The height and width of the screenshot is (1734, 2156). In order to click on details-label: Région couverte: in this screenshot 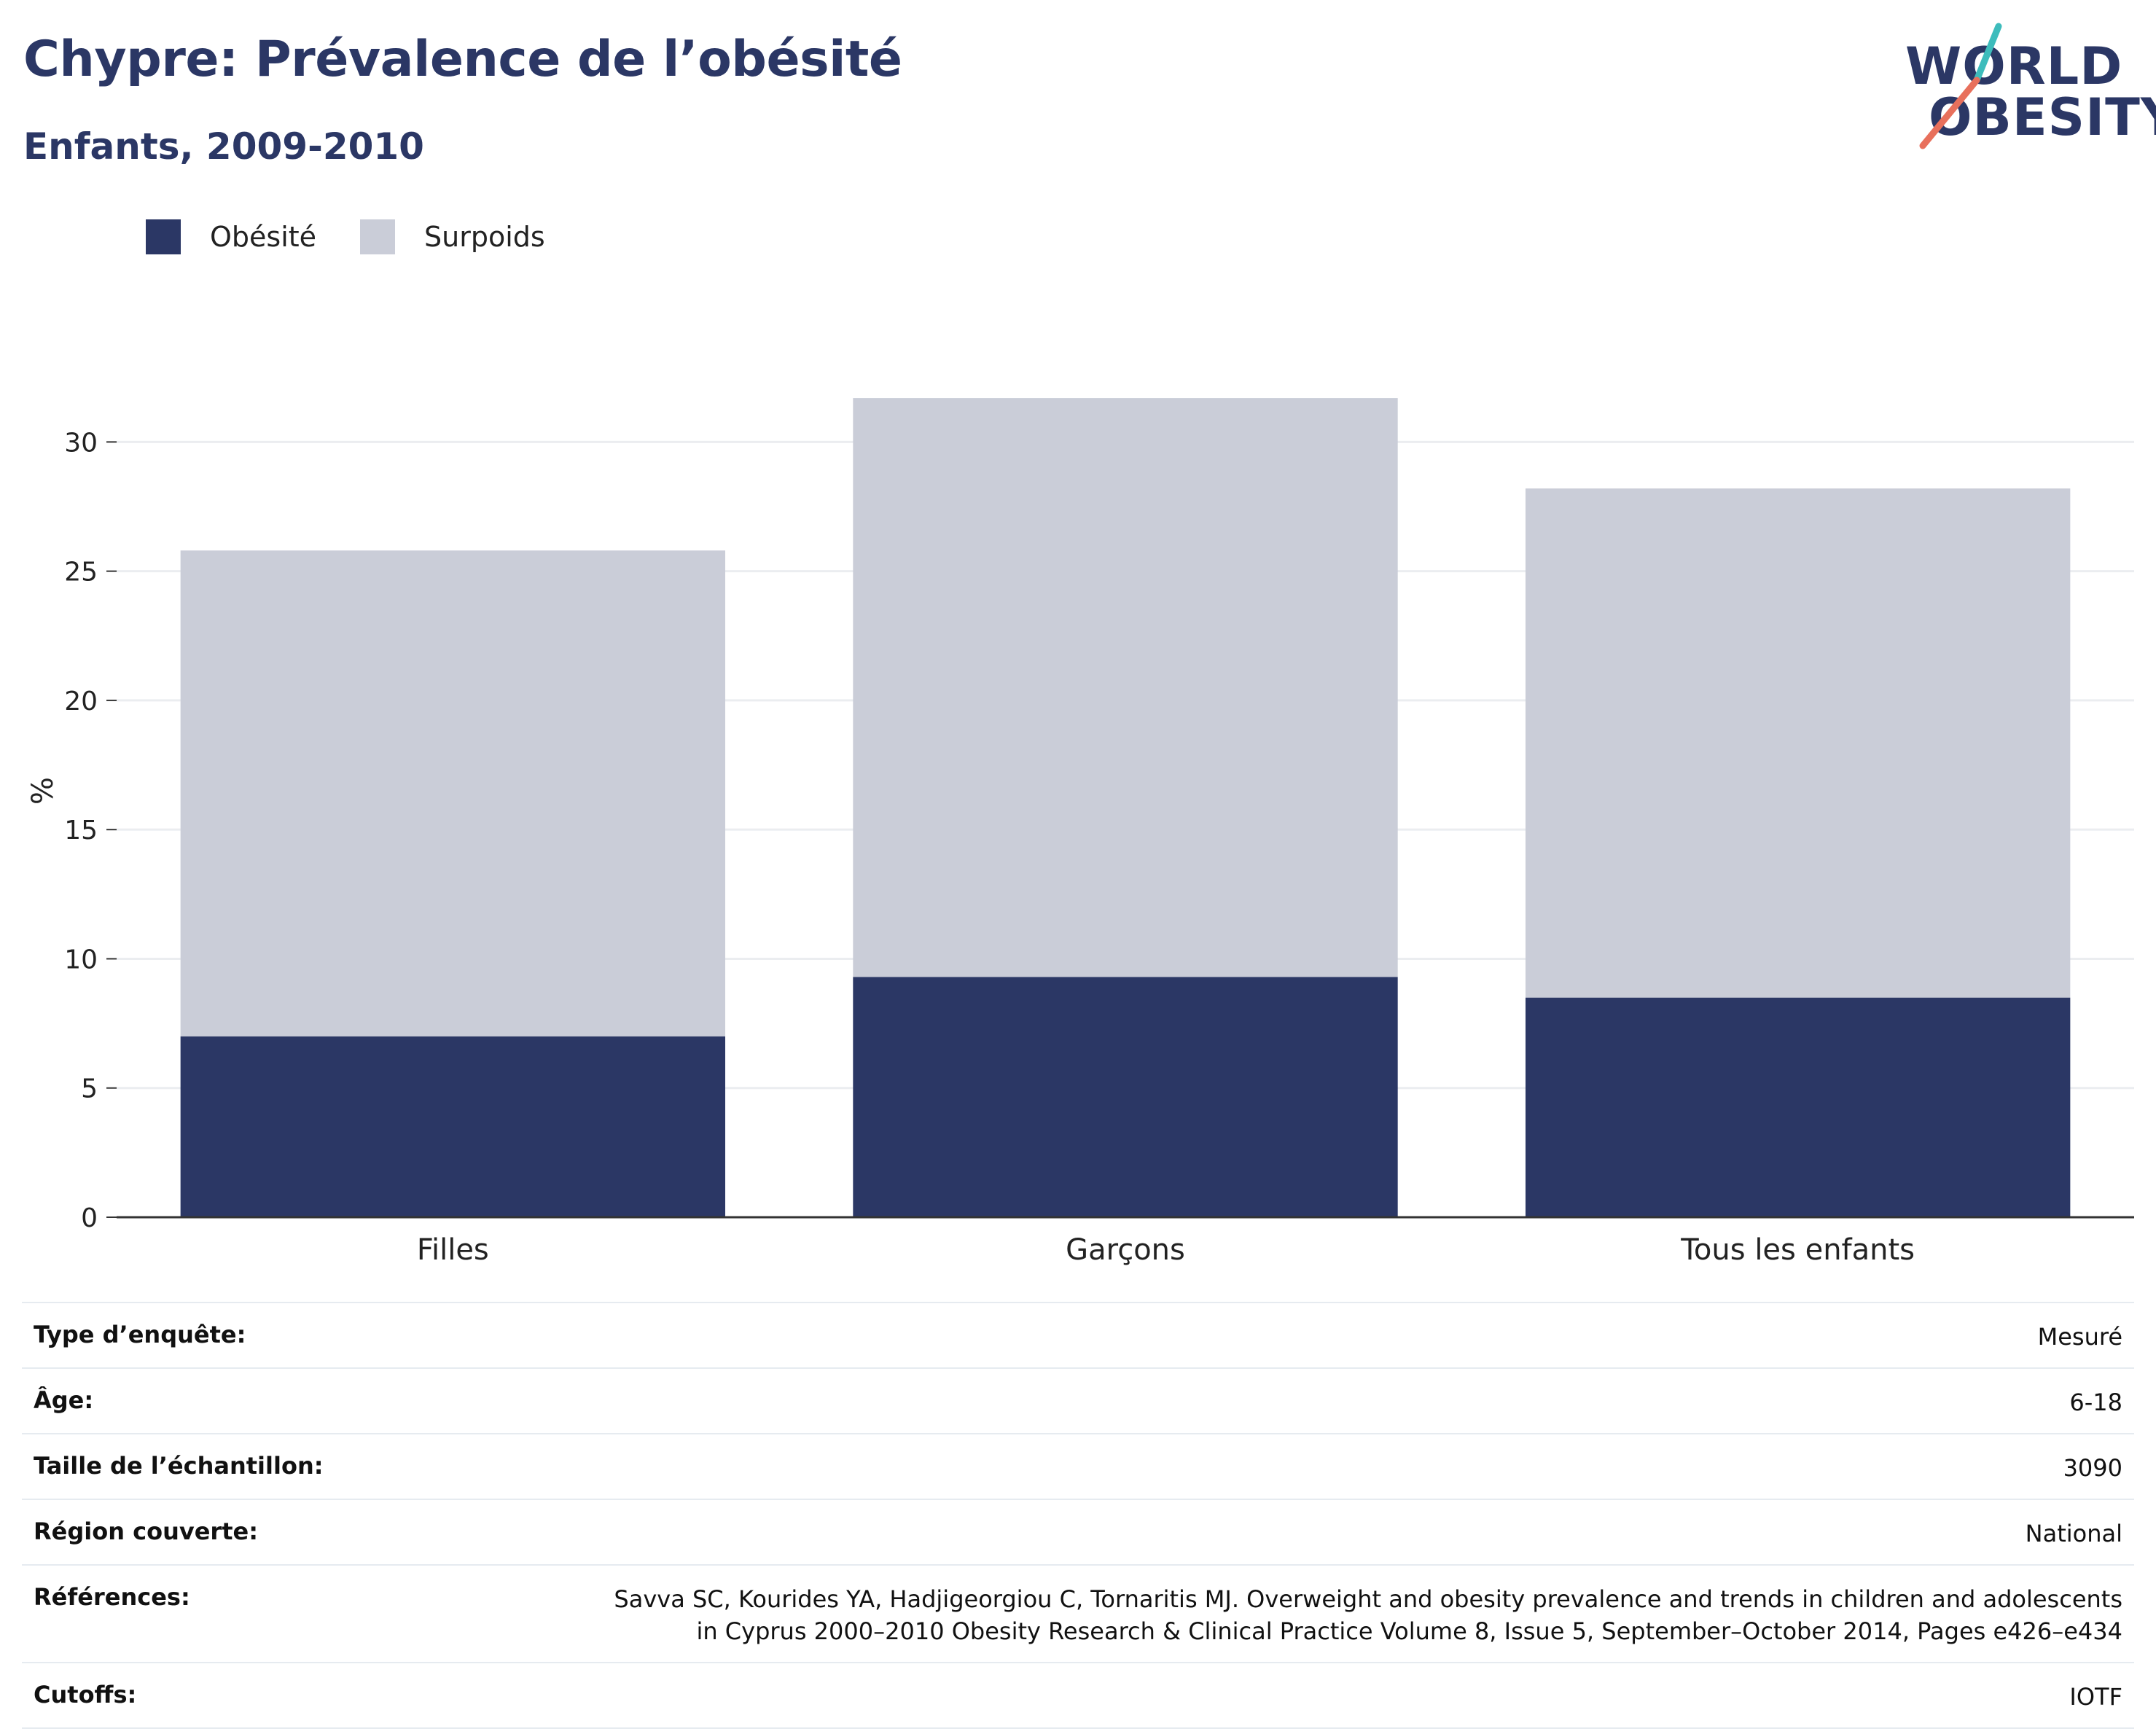, I will do `click(146, 1531)`.